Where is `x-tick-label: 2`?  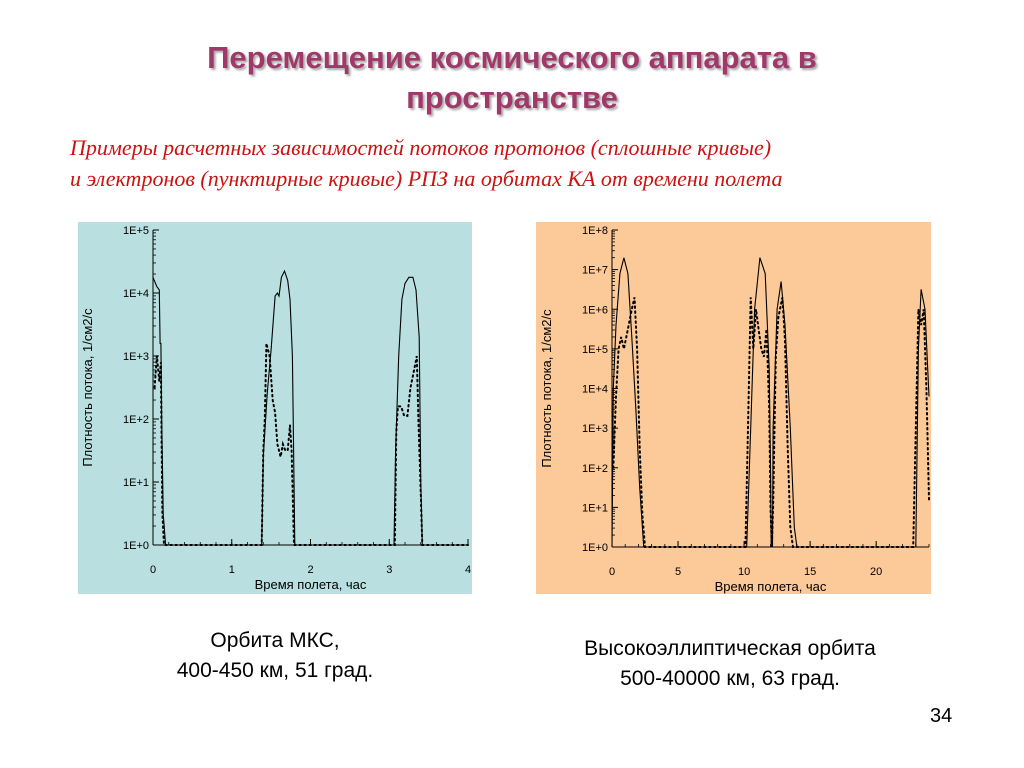
x-tick-label: 2 is located at coordinates (310, 570).